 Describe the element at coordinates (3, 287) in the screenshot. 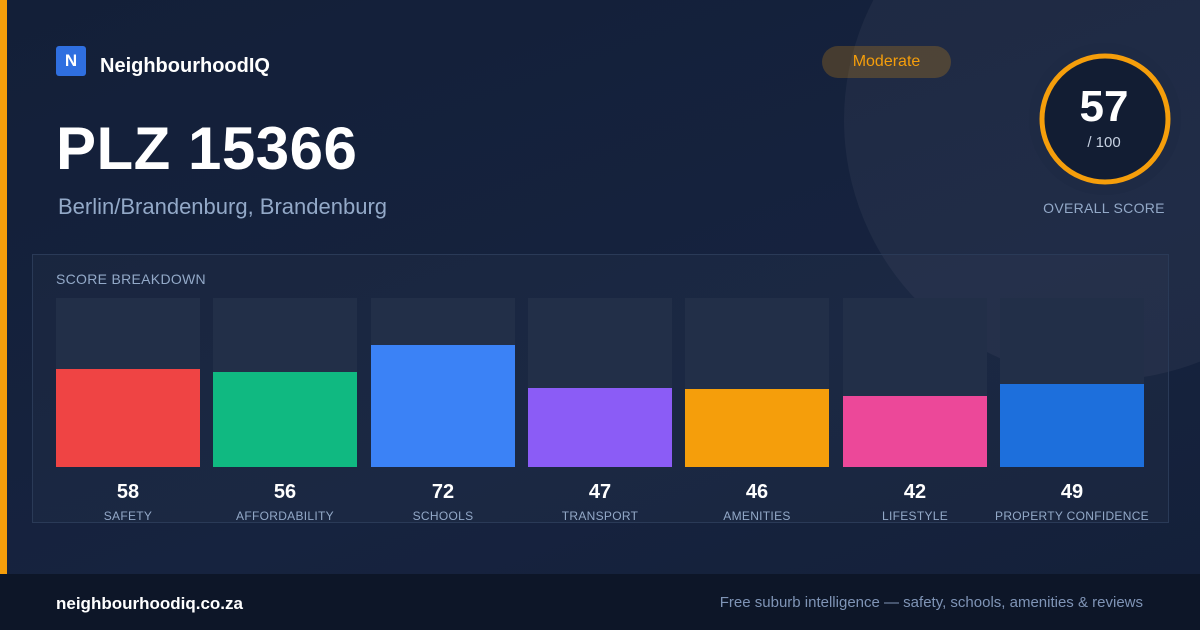

I see `accent-stripe` at that location.